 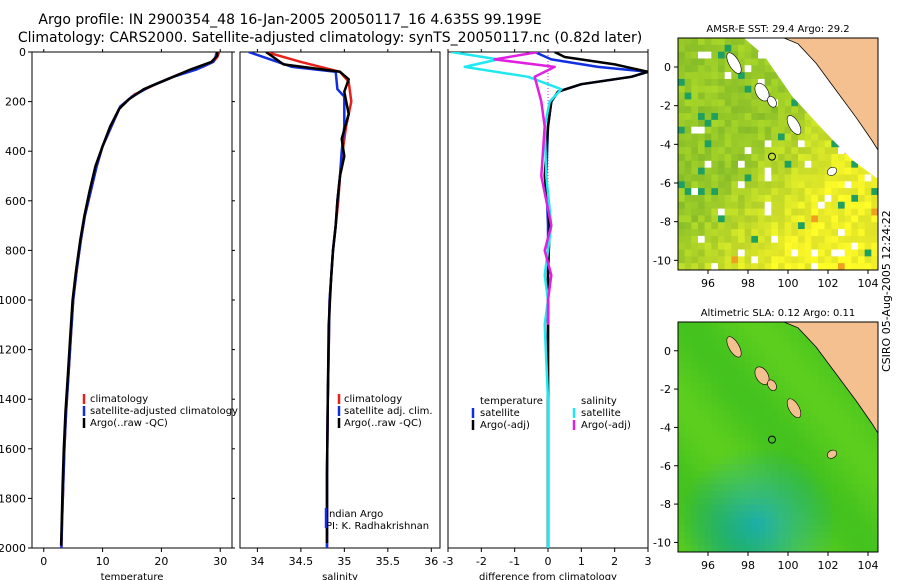 What do you see at coordinates (500, 413) in the screenshot?
I see `legend-label: satellite` at bounding box center [500, 413].